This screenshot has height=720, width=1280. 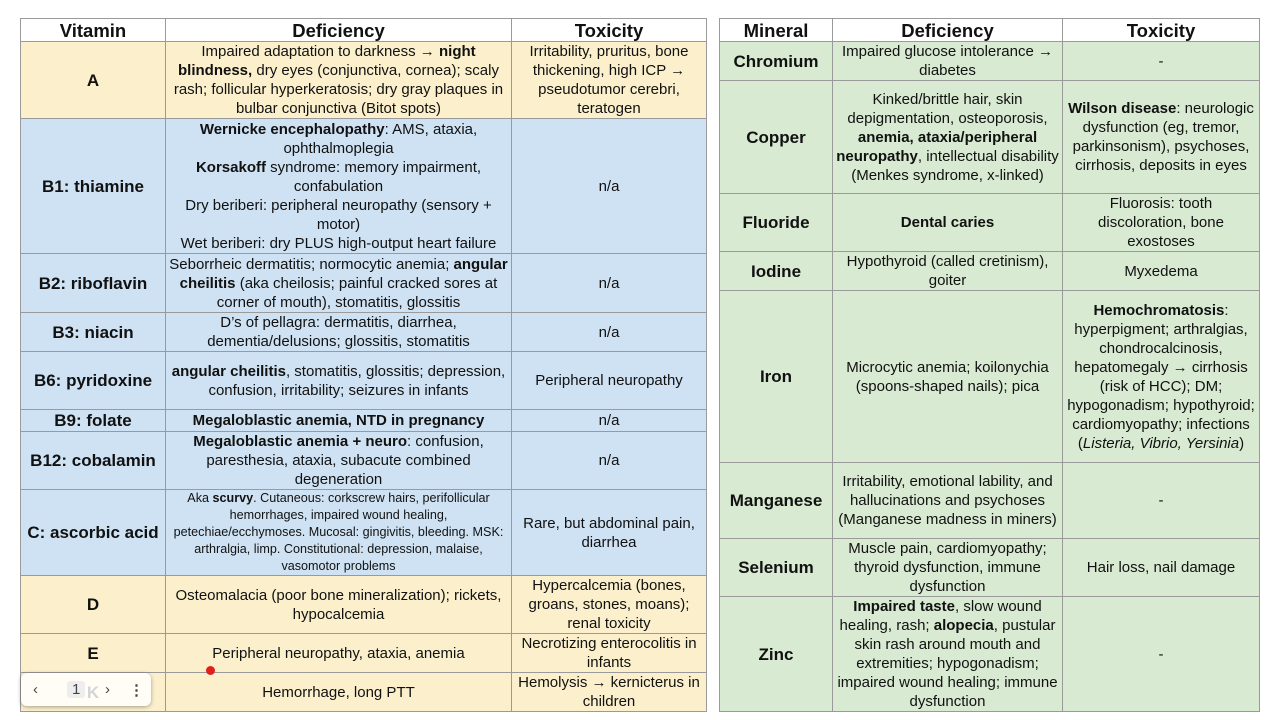 What do you see at coordinates (136, 690) in the screenshot?
I see `menu-button: ⋮` at bounding box center [136, 690].